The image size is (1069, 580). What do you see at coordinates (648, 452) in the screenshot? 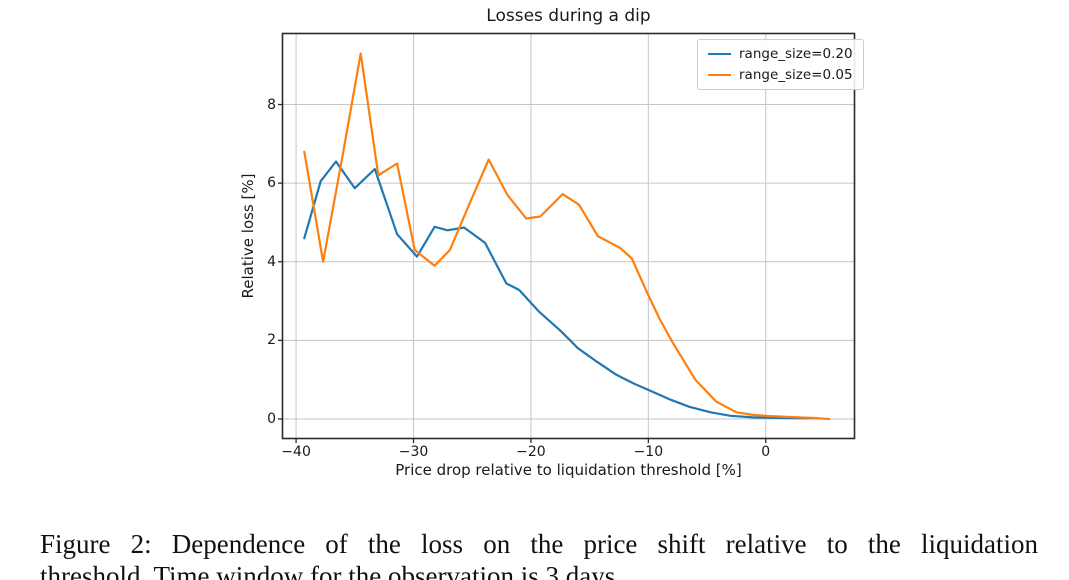
I see `x-tick-label: −10` at bounding box center [648, 452].